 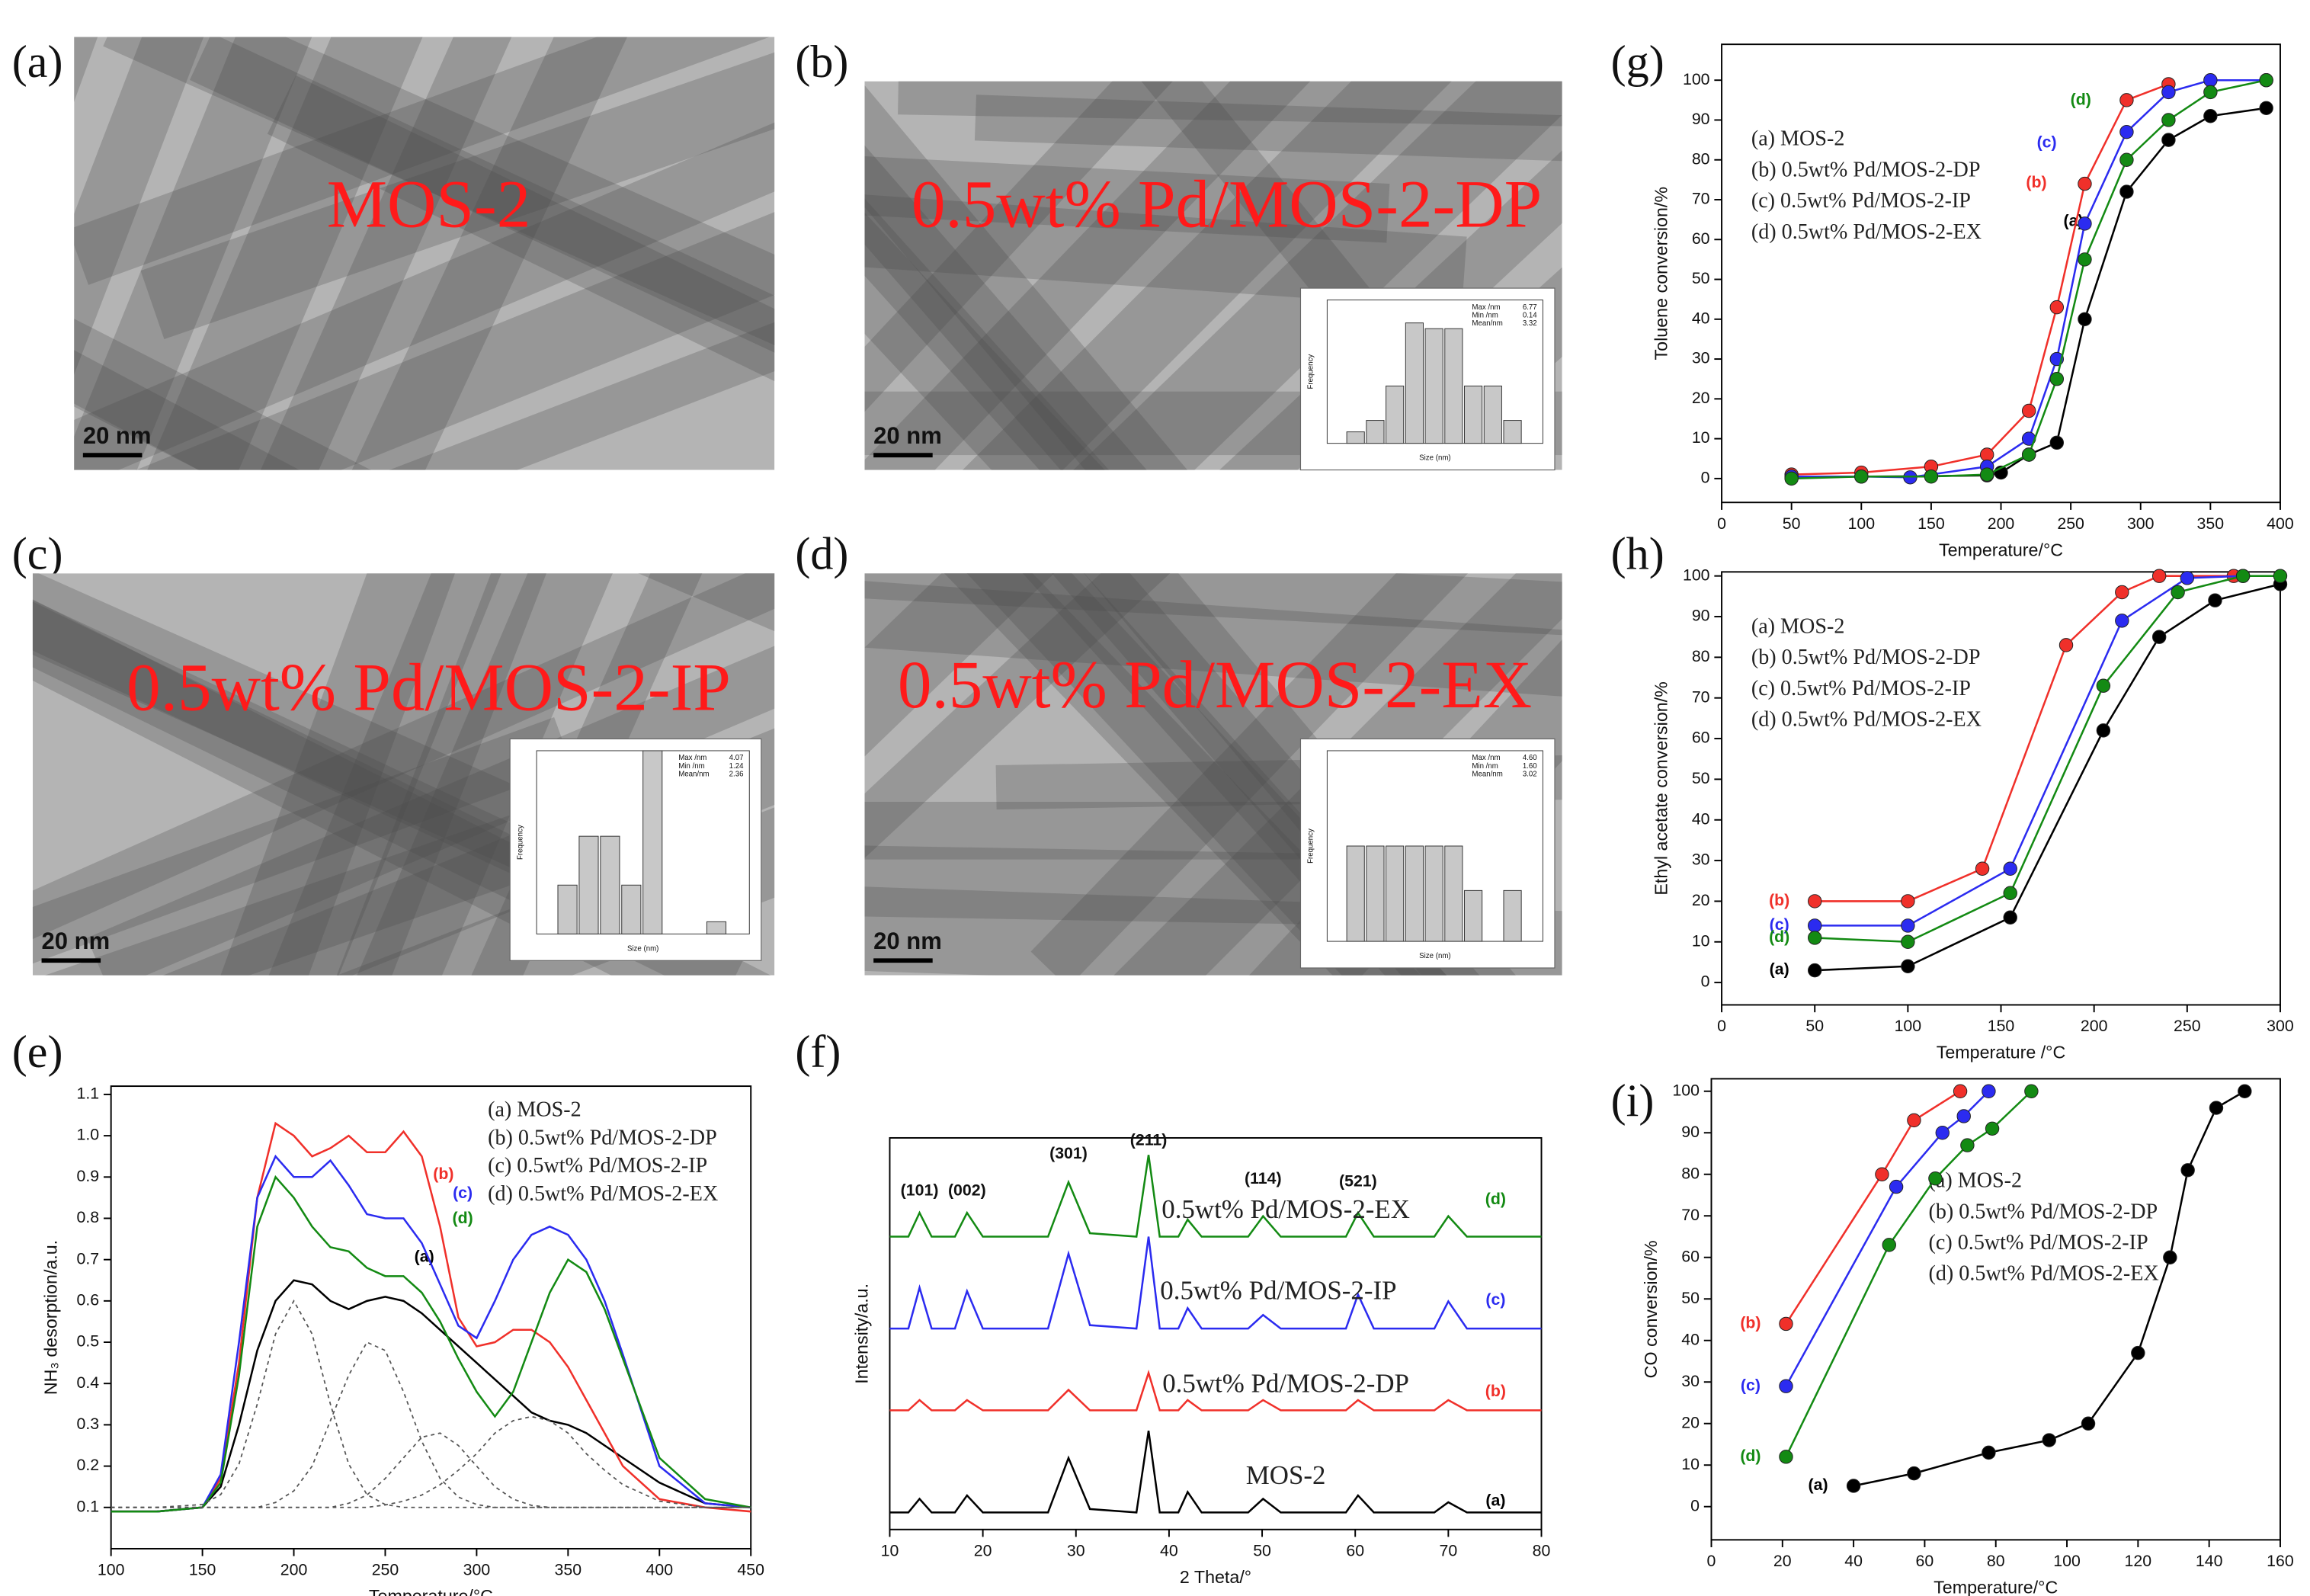 What do you see at coordinates (2081, 99) in the screenshot?
I see `series-label: (d)` at bounding box center [2081, 99].